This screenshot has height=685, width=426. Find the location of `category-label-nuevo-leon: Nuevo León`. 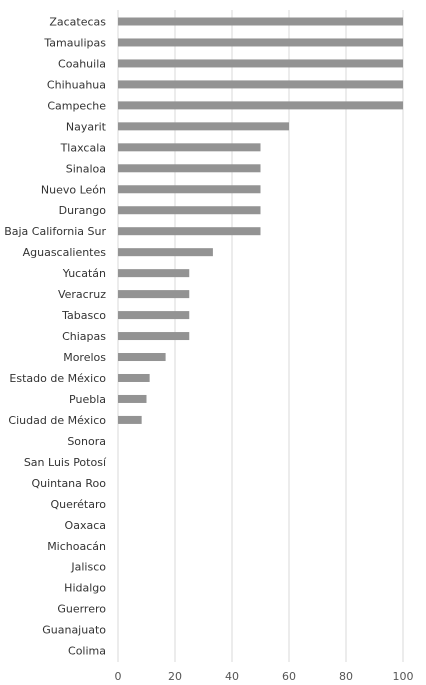

category-label-nuevo-leon: Nuevo León is located at coordinates (73, 189).